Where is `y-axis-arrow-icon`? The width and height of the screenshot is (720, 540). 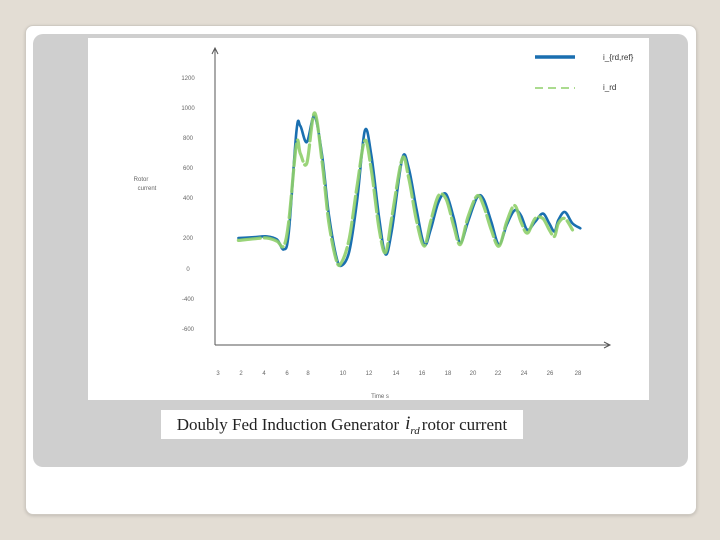
y-axis-arrow-icon is located at coordinates (215, 50).